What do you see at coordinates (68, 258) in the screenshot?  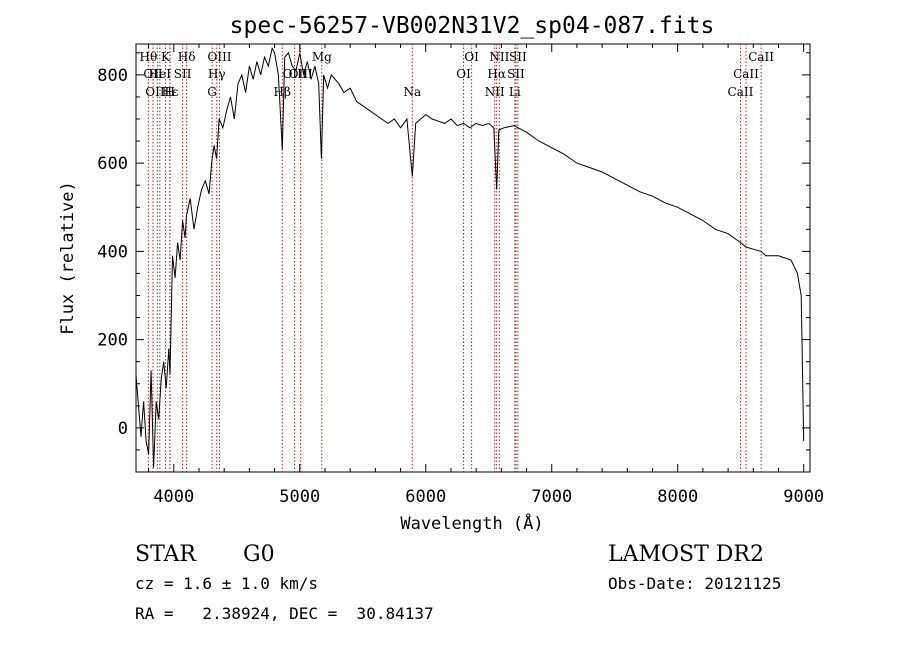 I see `y-axis-label: Flux (relative)` at bounding box center [68, 258].